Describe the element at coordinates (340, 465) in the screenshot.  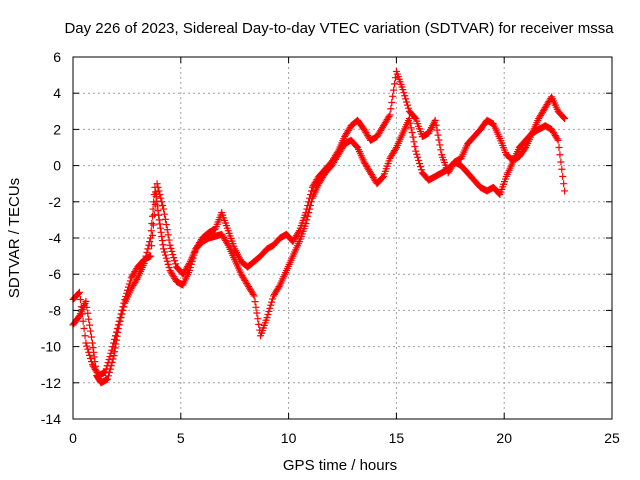
I see `x-axis-label: GPS time / hours` at that location.